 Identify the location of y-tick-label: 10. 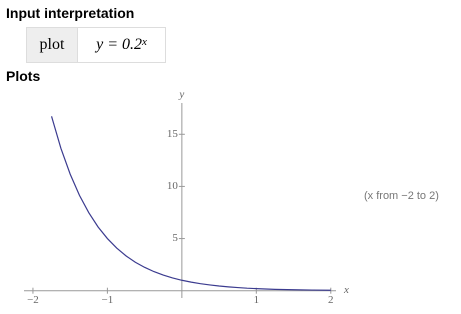
(173, 186).